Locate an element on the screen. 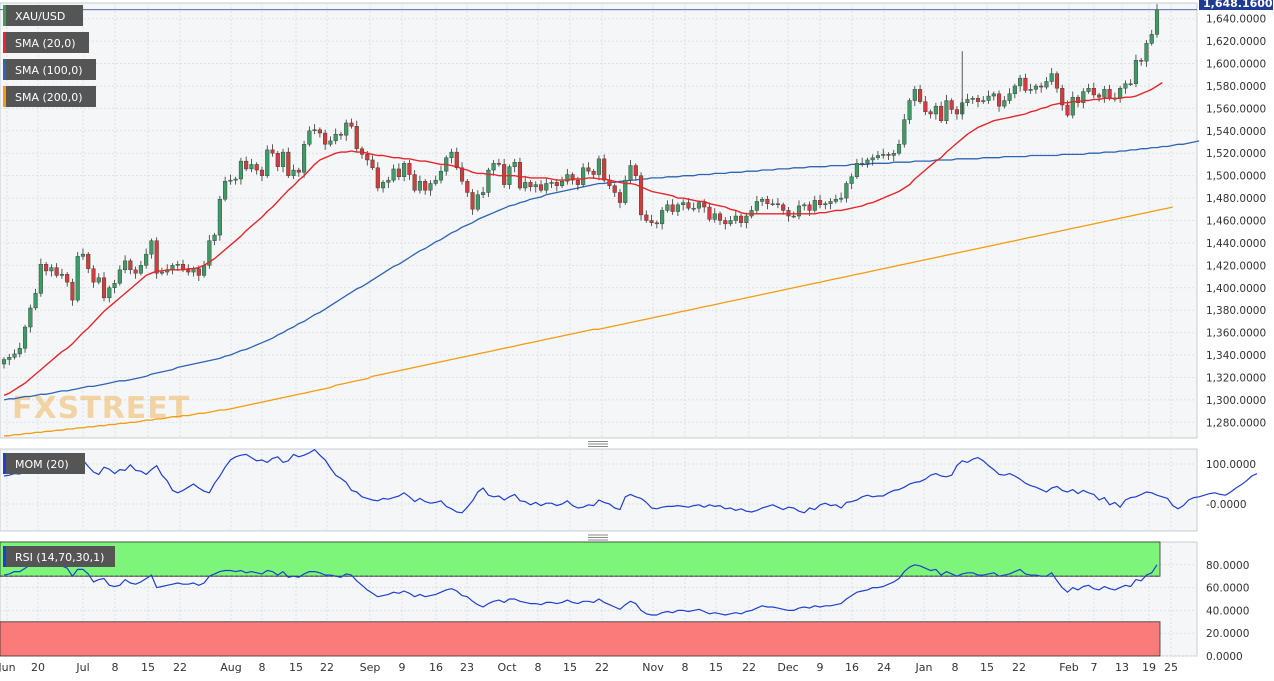 The width and height of the screenshot is (1274, 681). legend-sma-200: SMA (200,0) is located at coordinates (49, 96).